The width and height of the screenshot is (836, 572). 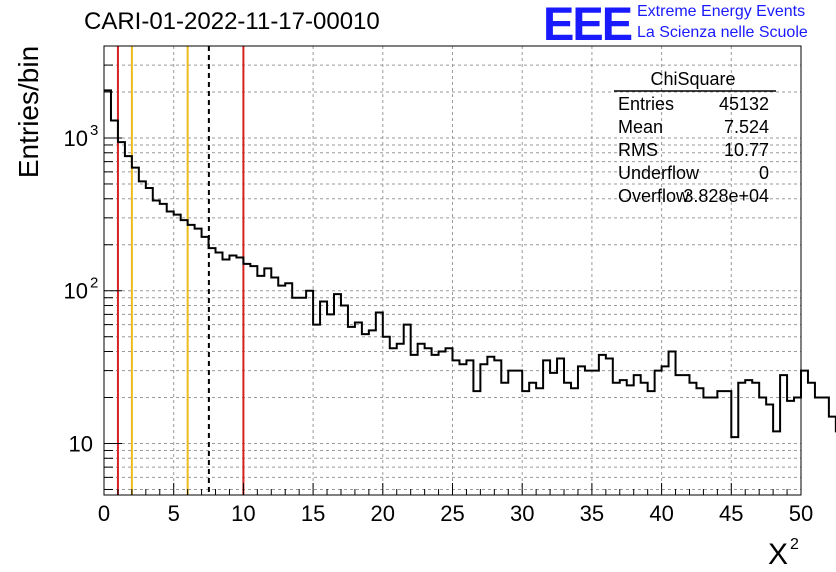 I want to click on y-tick-exponent: 3, so click(x=94, y=130).